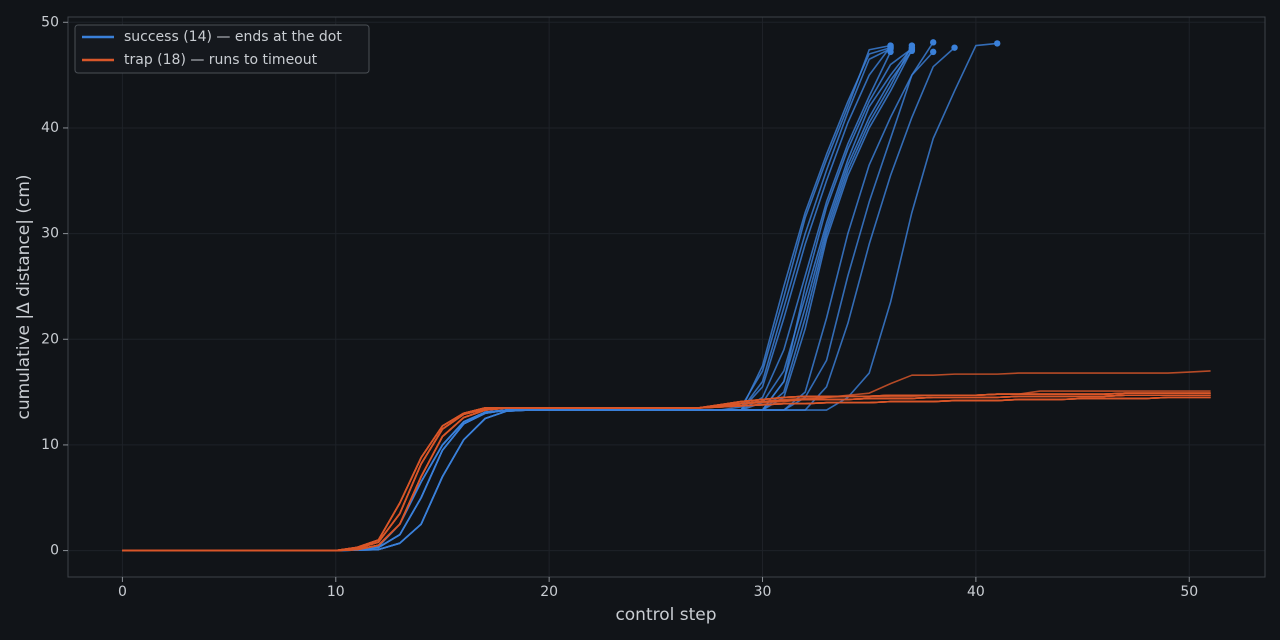  Describe the element at coordinates (336, 592) in the screenshot. I see `x-tick-label: 10` at that location.